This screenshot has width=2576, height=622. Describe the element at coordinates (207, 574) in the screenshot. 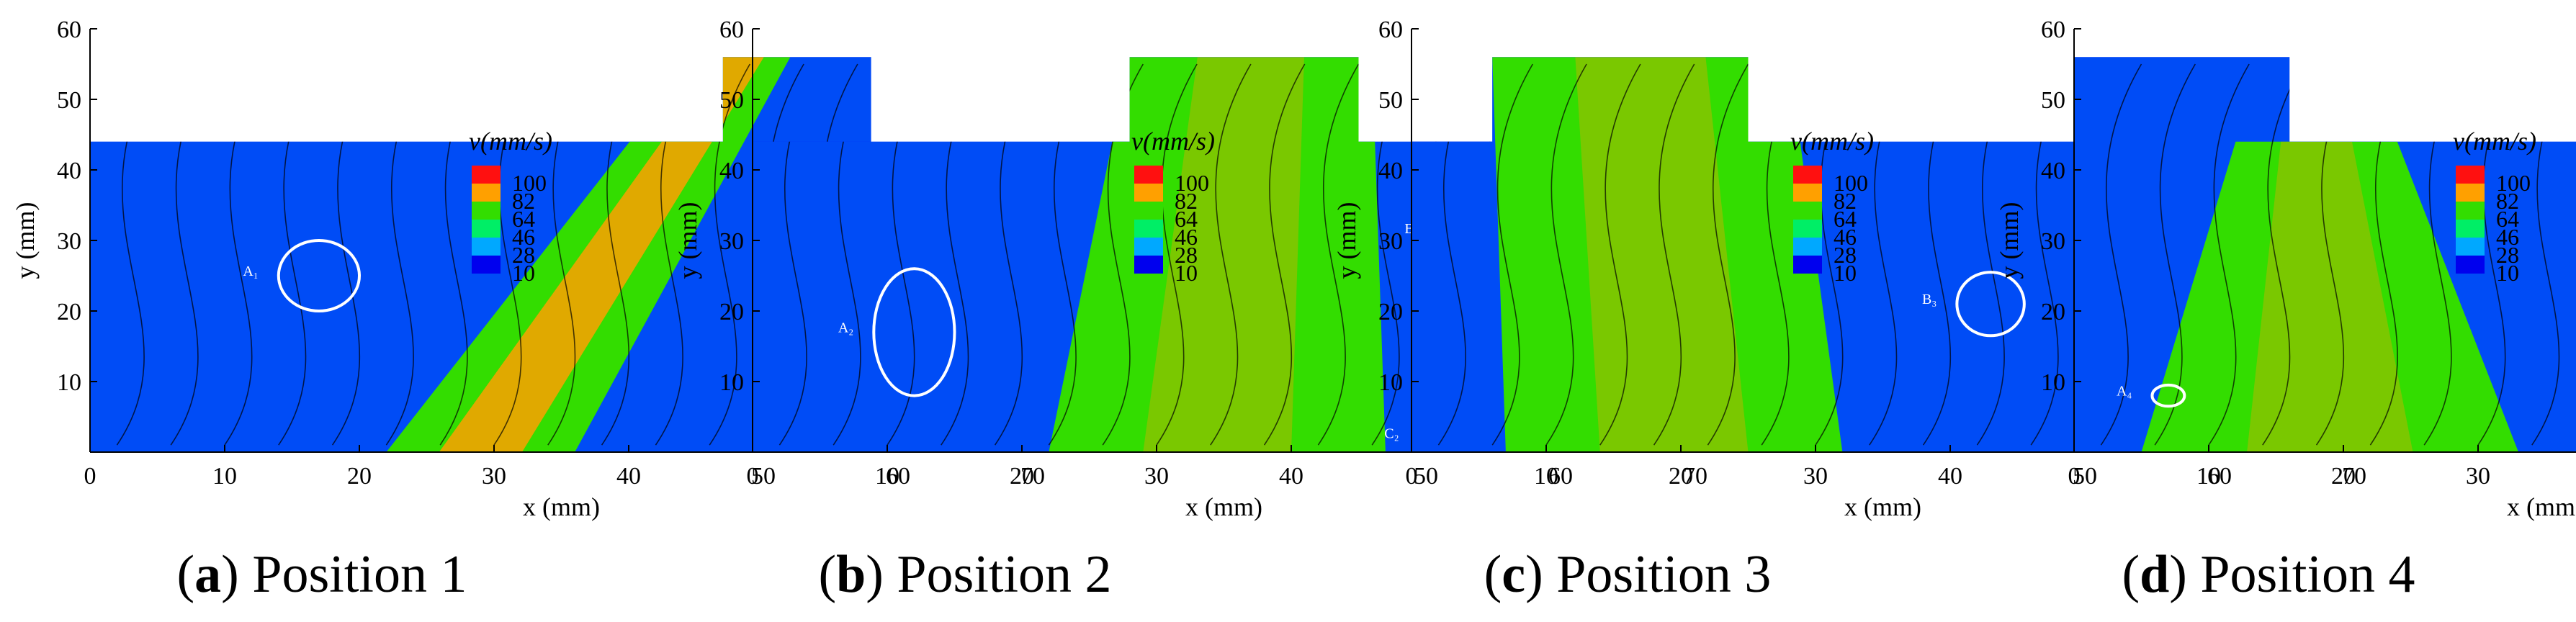

I see `caption-letter: a` at that location.